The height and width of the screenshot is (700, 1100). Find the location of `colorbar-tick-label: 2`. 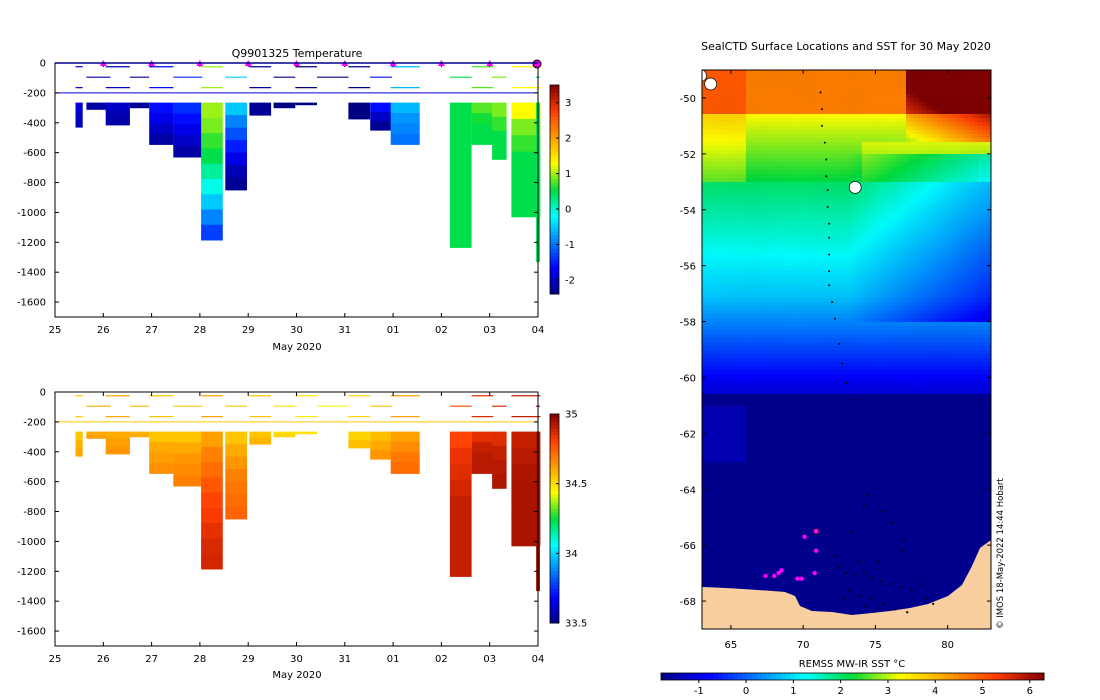

colorbar-tick-label: 2 is located at coordinates (568, 139).